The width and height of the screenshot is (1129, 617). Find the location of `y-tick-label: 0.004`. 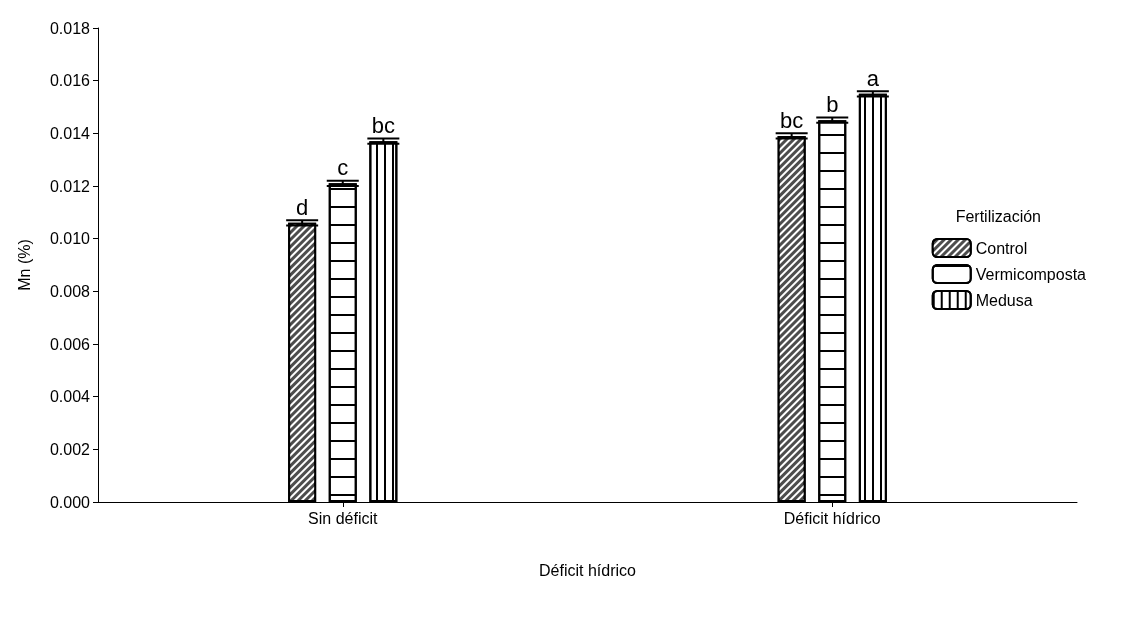

y-tick-label: 0.004 is located at coordinates (70, 397).